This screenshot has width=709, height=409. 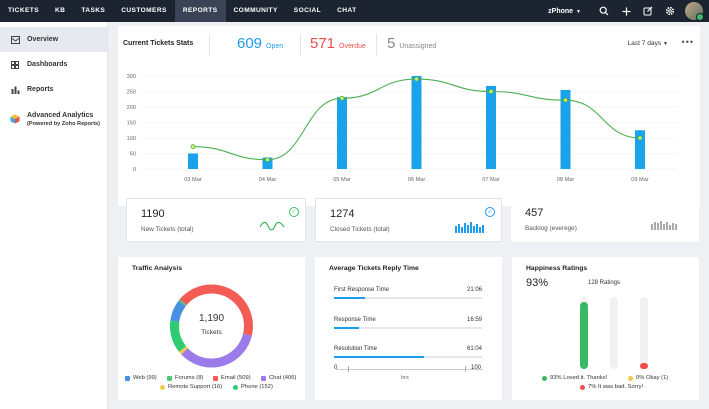 What do you see at coordinates (687, 42) in the screenshot?
I see `more-options-icon: •••` at bounding box center [687, 42].